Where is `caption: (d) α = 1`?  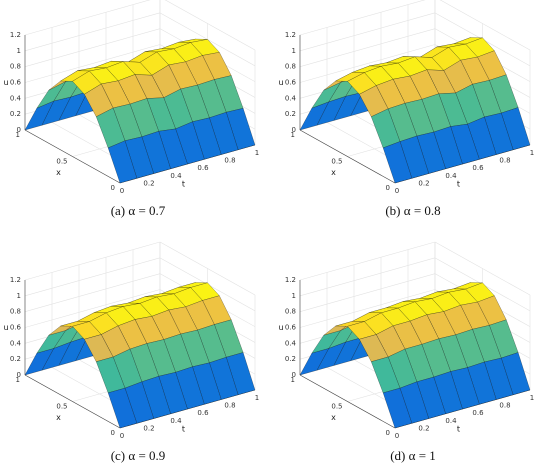
caption: (d) α = 1 is located at coordinates (413, 455).